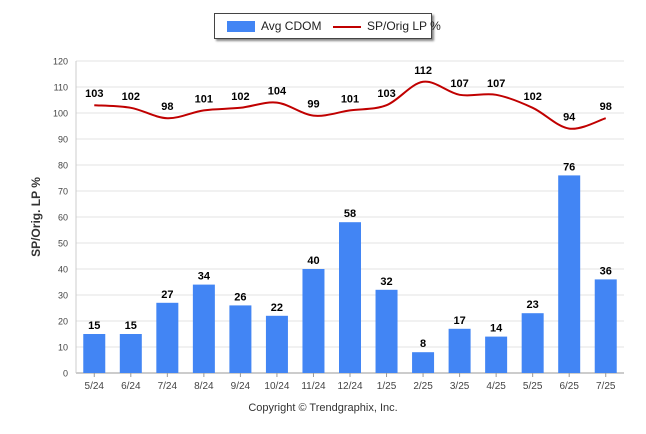 The image size is (646, 434). Describe the element at coordinates (496, 329) in the screenshot. I see `bar-value-label: 14` at that location.